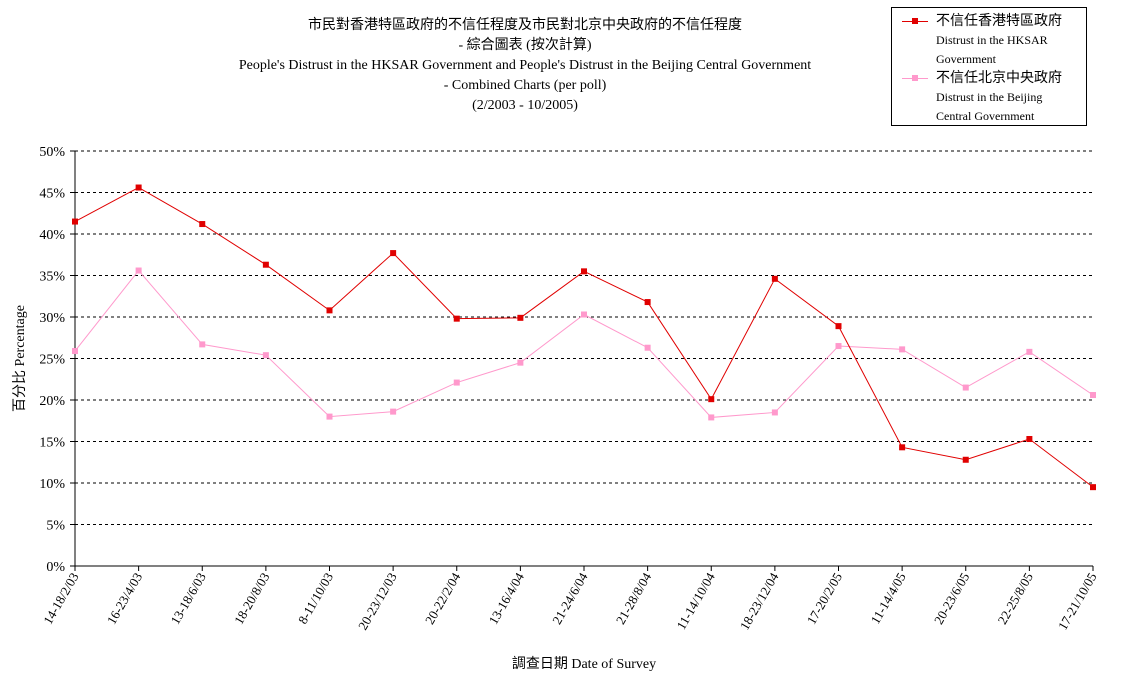  Describe the element at coordinates (999, 21) in the screenshot. I see `legend-label-hksar-zh: 不信任香港特區政府` at that location.